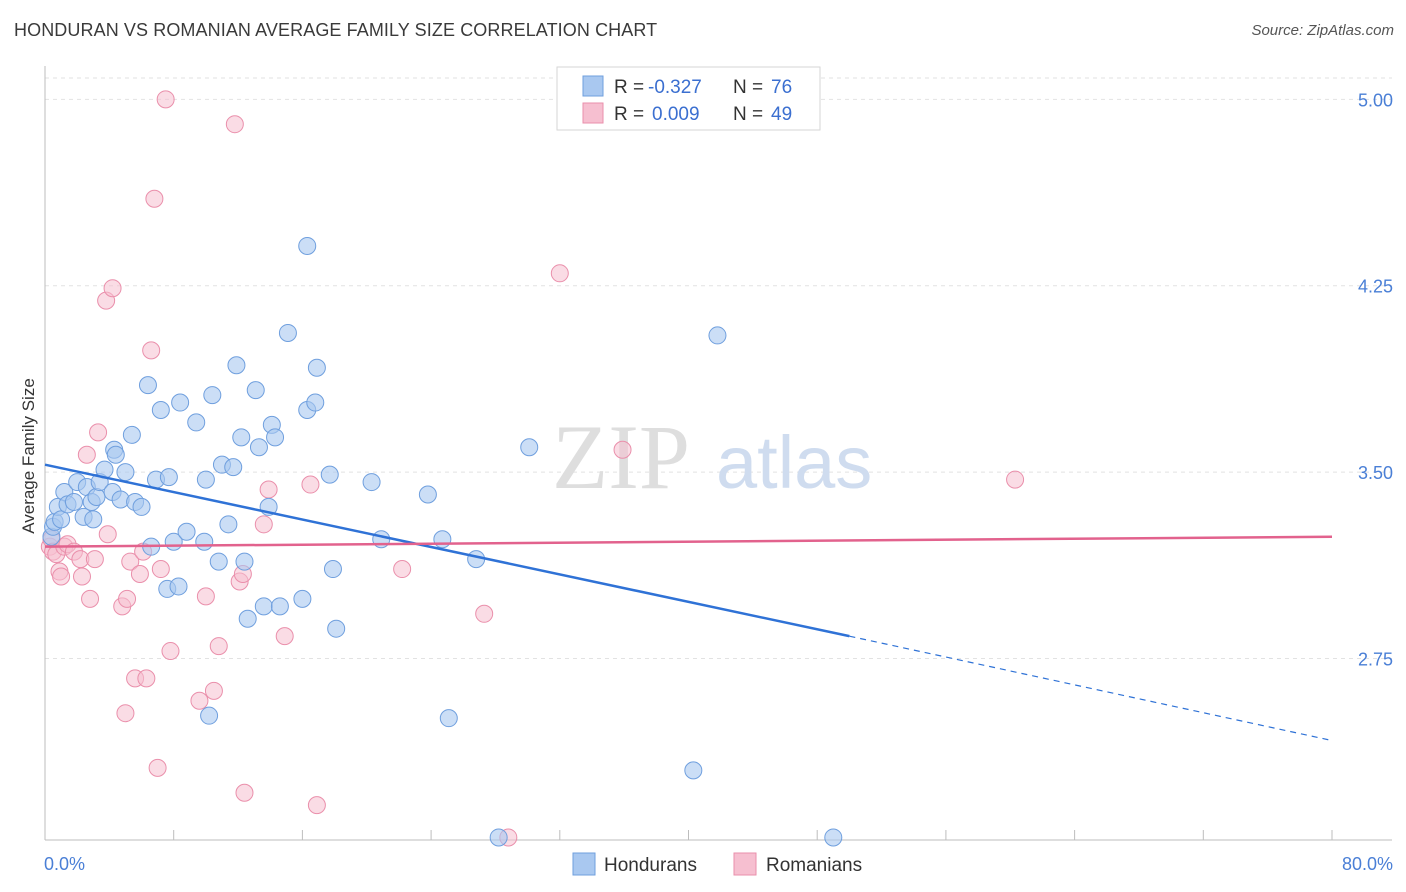  Describe the element at coordinates (688, 98) in the screenshot. I see `stats-legend: R = -0.327 N = 76 R = 0.009 N = 49` at that location.